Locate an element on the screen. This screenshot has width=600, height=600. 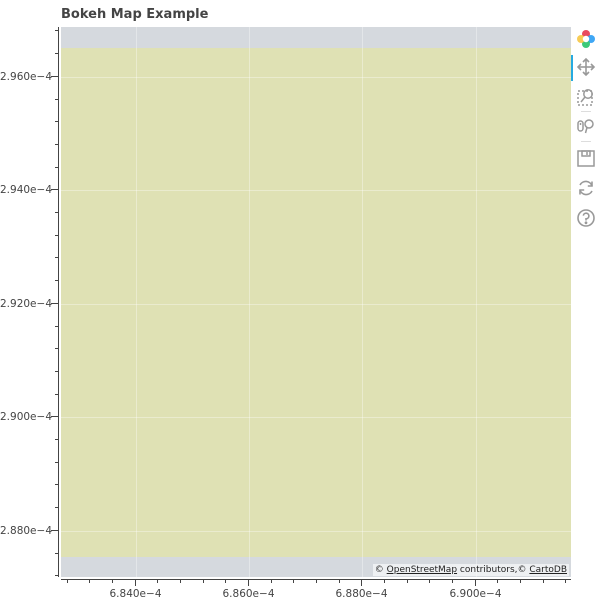
pan-tool-icon is located at coordinates (584, 68).